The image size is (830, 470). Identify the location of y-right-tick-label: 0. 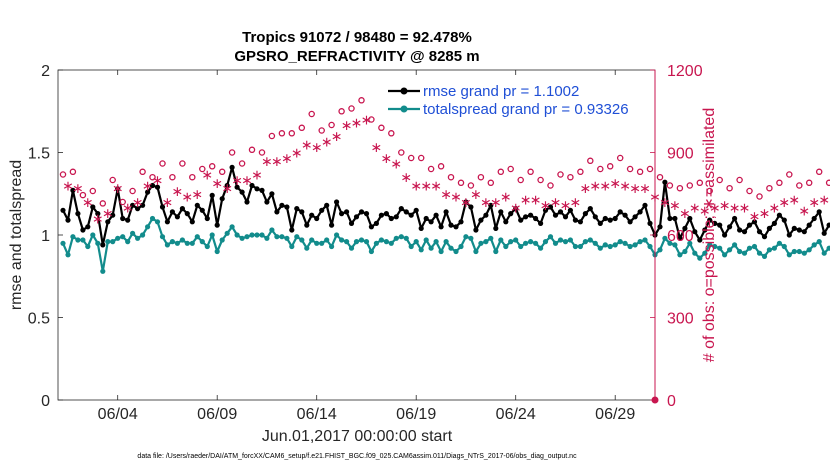
(671, 401).